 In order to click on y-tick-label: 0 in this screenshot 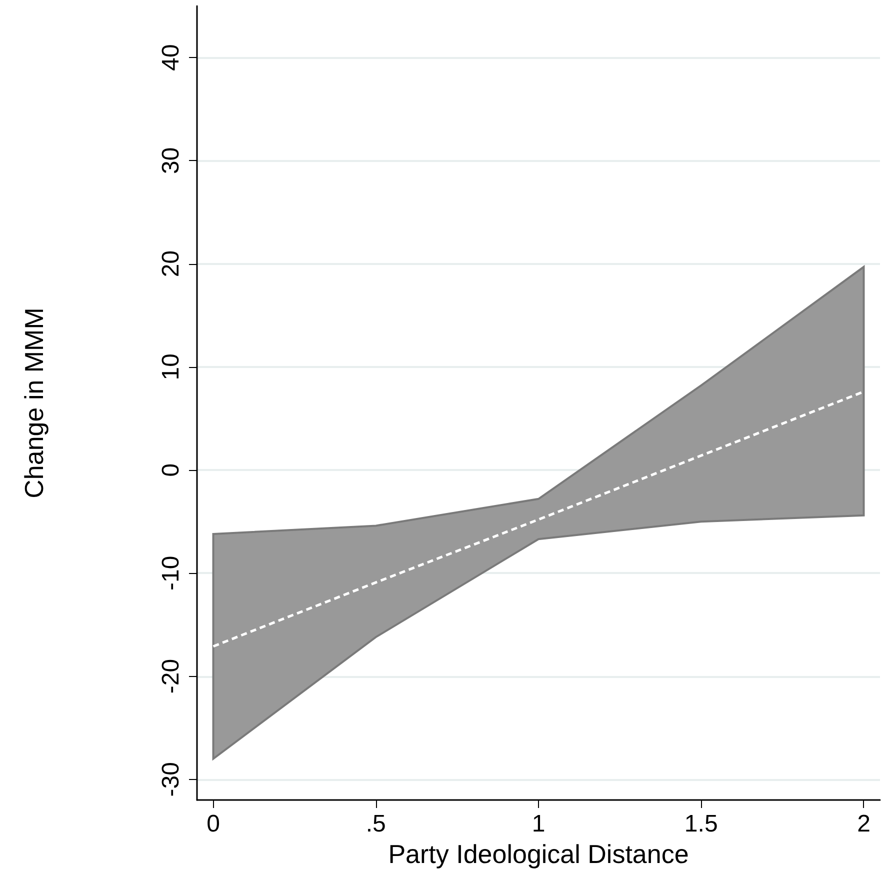, I will do `click(171, 470)`.